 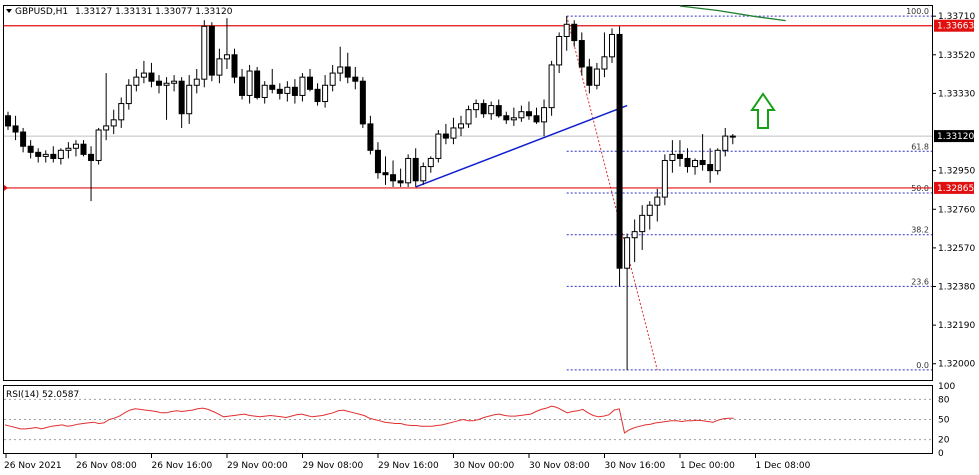 What do you see at coordinates (182, 466) in the screenshot?
I see `time-tick-label: 26 Nov 16:00` at bounding box center [182, 466].